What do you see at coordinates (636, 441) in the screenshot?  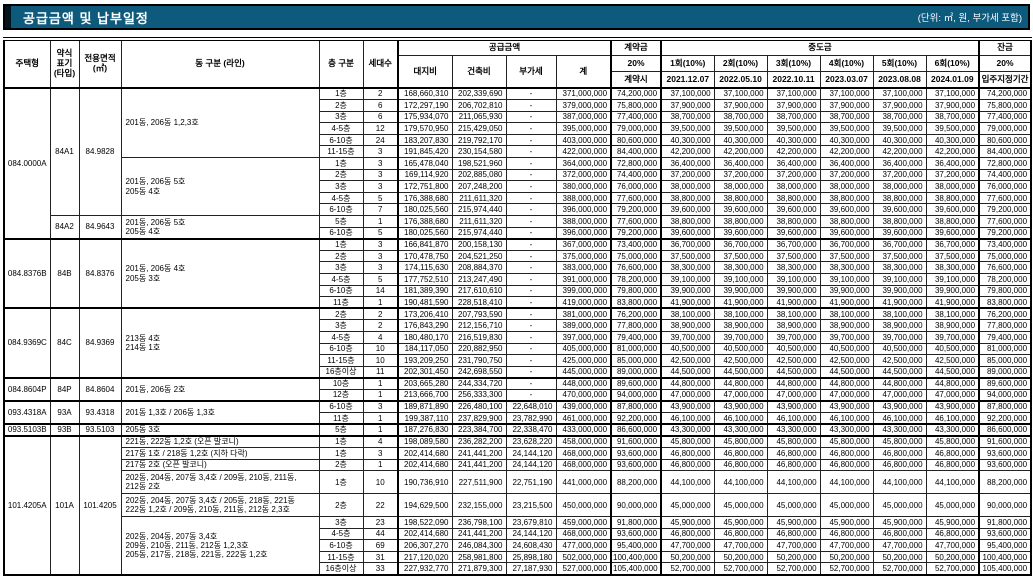 I see `cell-down-payment: 91,600,000` at bounding box center [636, 441].